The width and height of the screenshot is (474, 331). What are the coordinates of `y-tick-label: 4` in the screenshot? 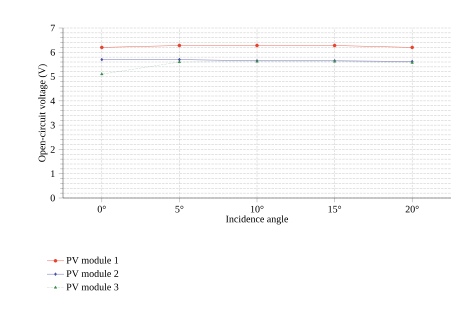 It's located at (53, 101).